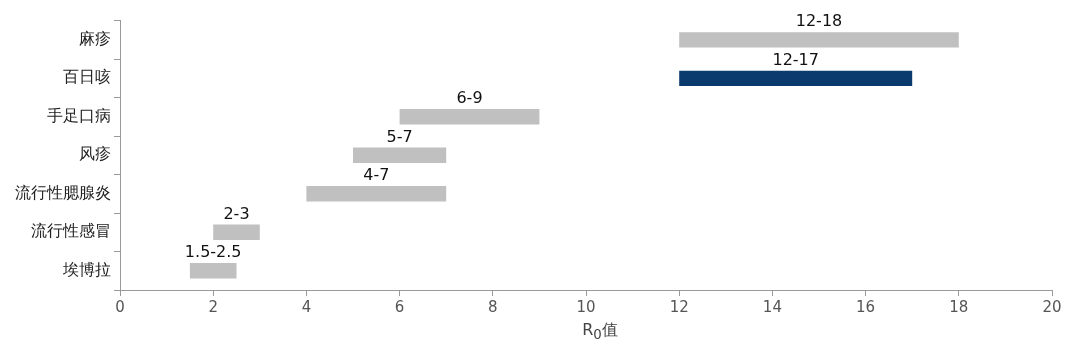 The height and width of the screenshot is (346, 1080). Describe the element at coordinates (87, 77) in the screenshot. I see `y-tick-label: 百日咳` at that location.